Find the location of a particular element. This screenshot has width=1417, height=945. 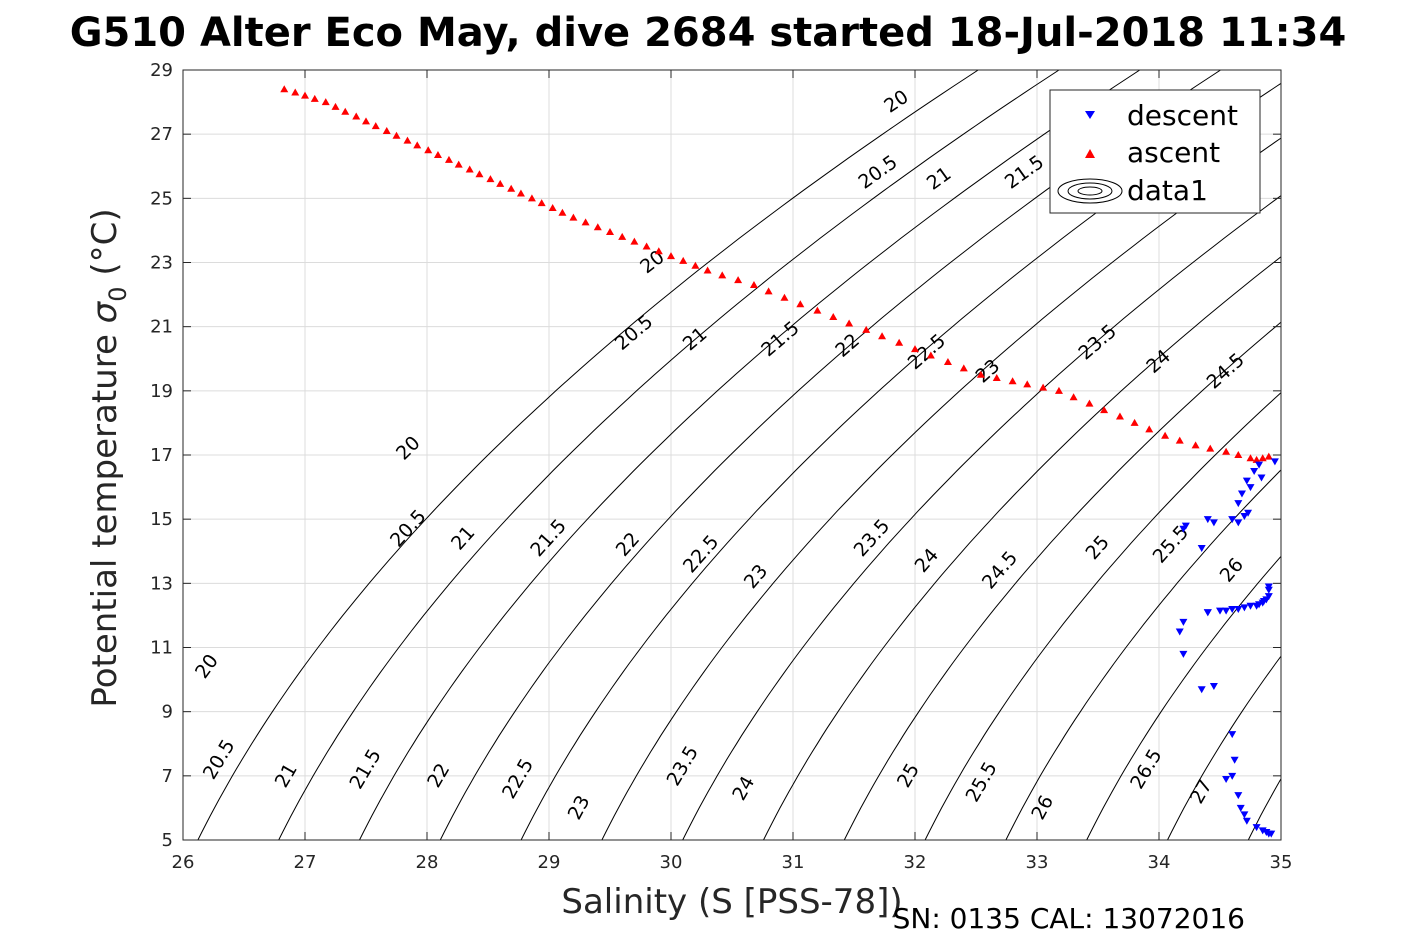

y-tick-label: 17 is located at coordinates (161, 455).